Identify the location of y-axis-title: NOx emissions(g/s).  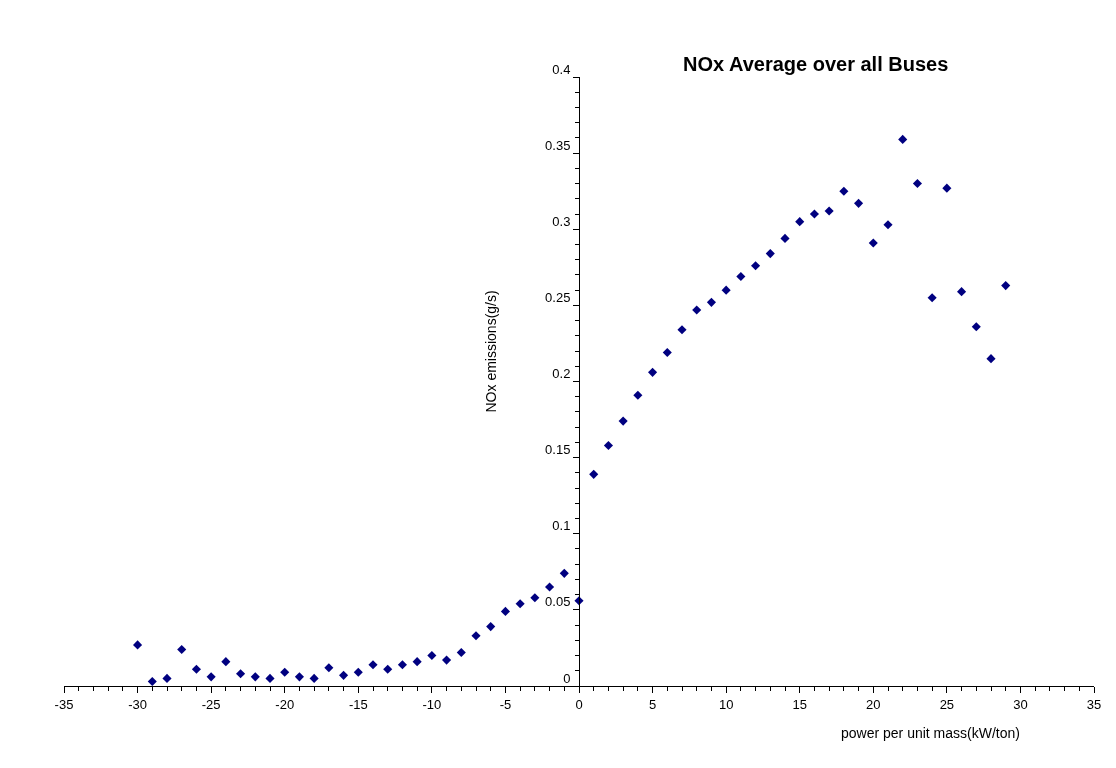
(491, 351).